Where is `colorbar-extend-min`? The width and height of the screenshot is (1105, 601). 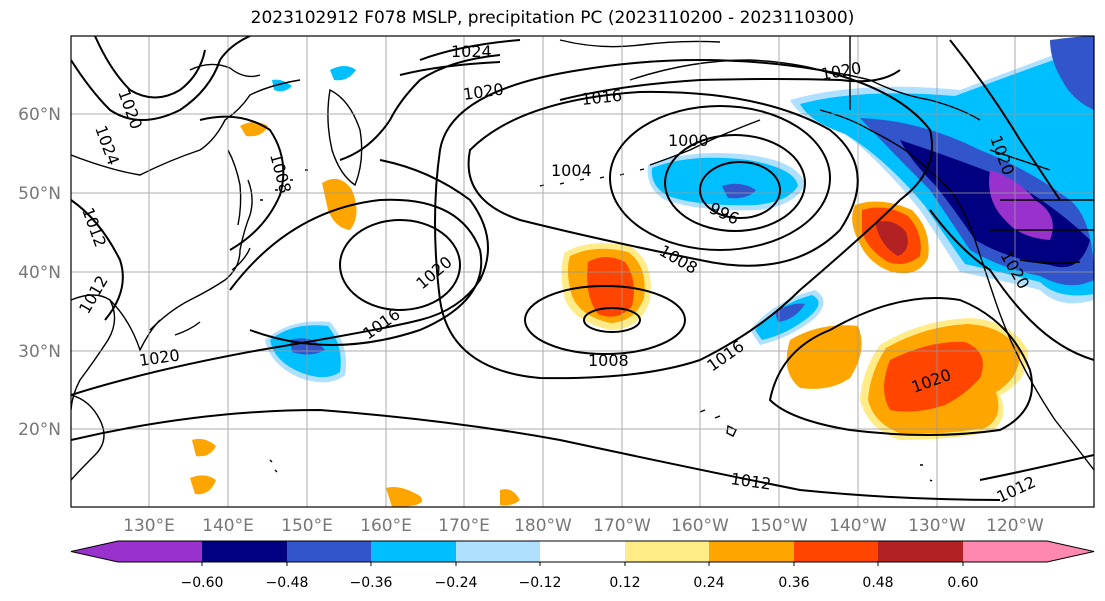 colorbar-extend-min is located at coordinates (94, 551).